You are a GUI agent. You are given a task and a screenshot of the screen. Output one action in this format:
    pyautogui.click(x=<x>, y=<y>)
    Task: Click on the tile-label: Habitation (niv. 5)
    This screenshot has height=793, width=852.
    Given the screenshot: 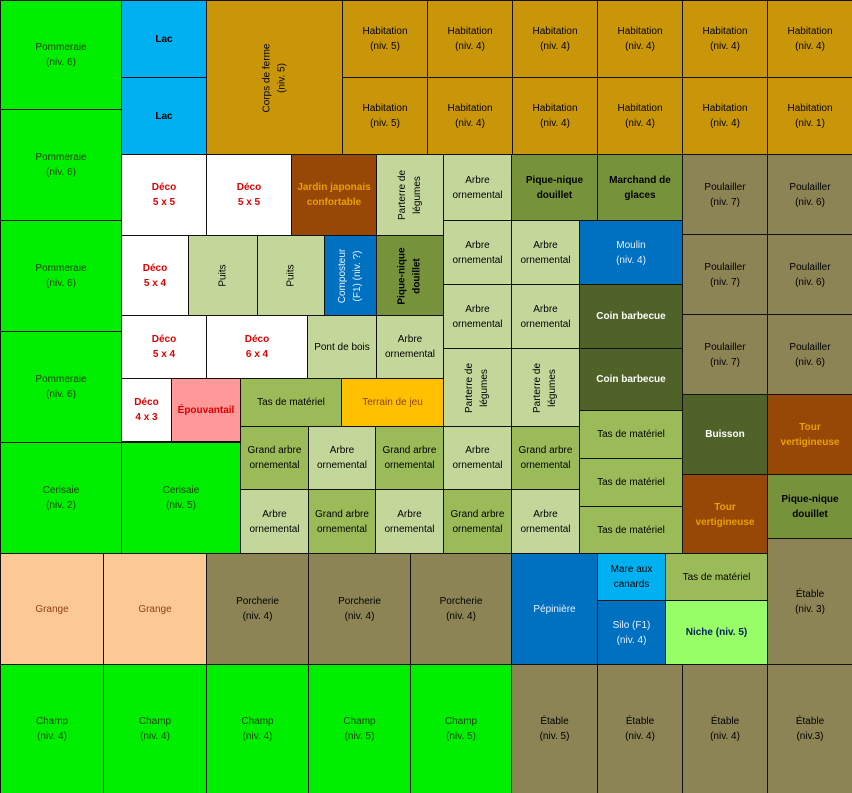 What is the action you would take?
    pyautogui.click(x=385, y=39)
    